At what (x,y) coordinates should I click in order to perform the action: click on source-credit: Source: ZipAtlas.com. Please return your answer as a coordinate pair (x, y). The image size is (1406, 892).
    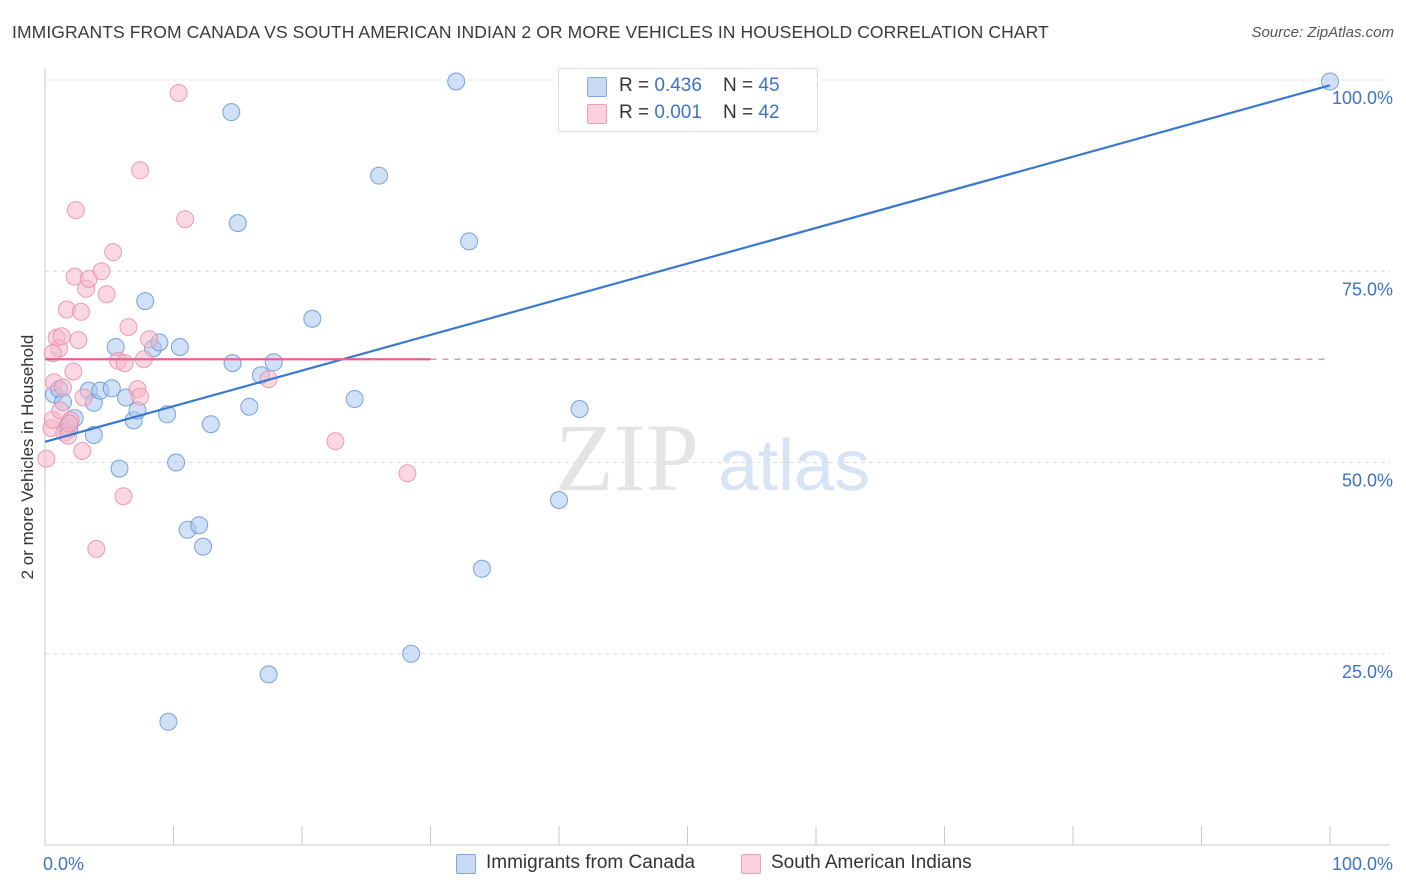
    Looking at the image, I should click on (1322, 32).